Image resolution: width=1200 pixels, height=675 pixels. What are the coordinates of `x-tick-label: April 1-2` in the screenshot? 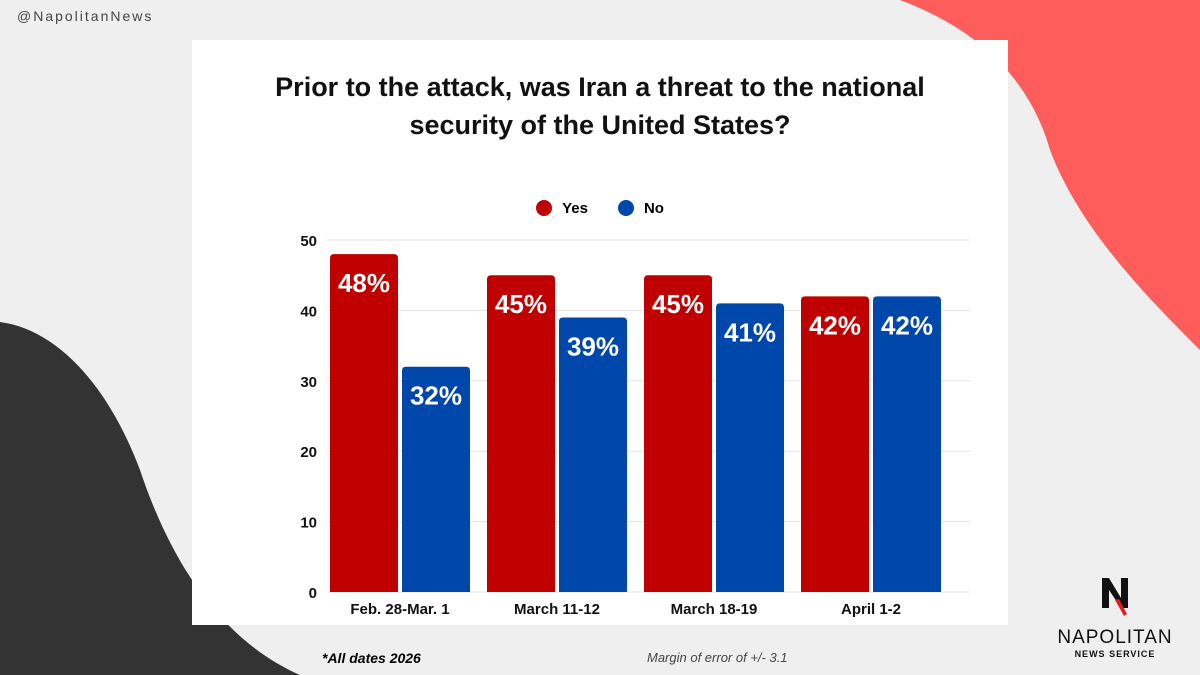 It's located at (871, 609).